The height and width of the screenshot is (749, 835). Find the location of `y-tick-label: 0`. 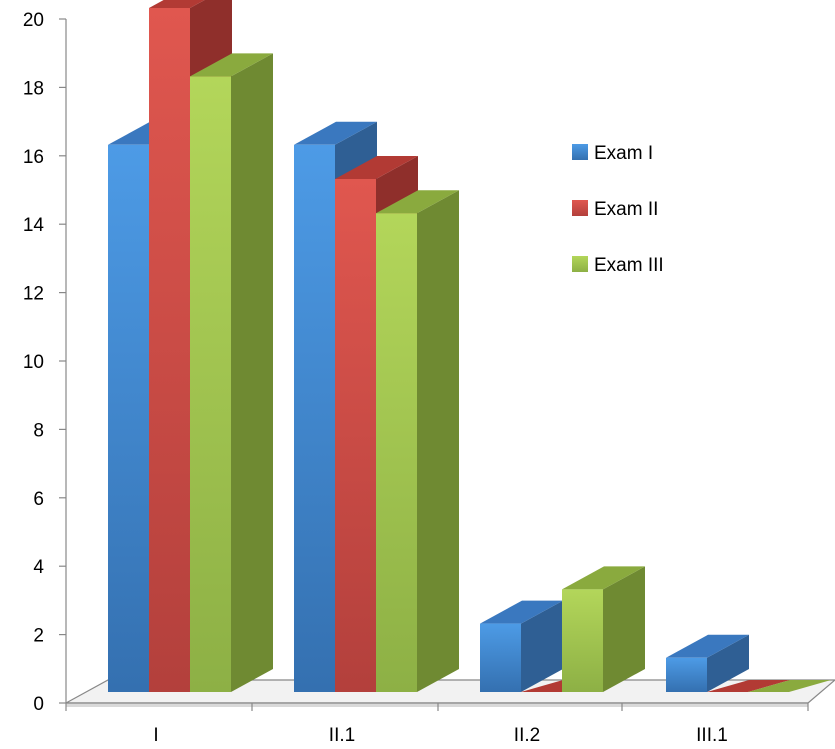

y-tick-label: 0 is located at coordinates (38, 704).